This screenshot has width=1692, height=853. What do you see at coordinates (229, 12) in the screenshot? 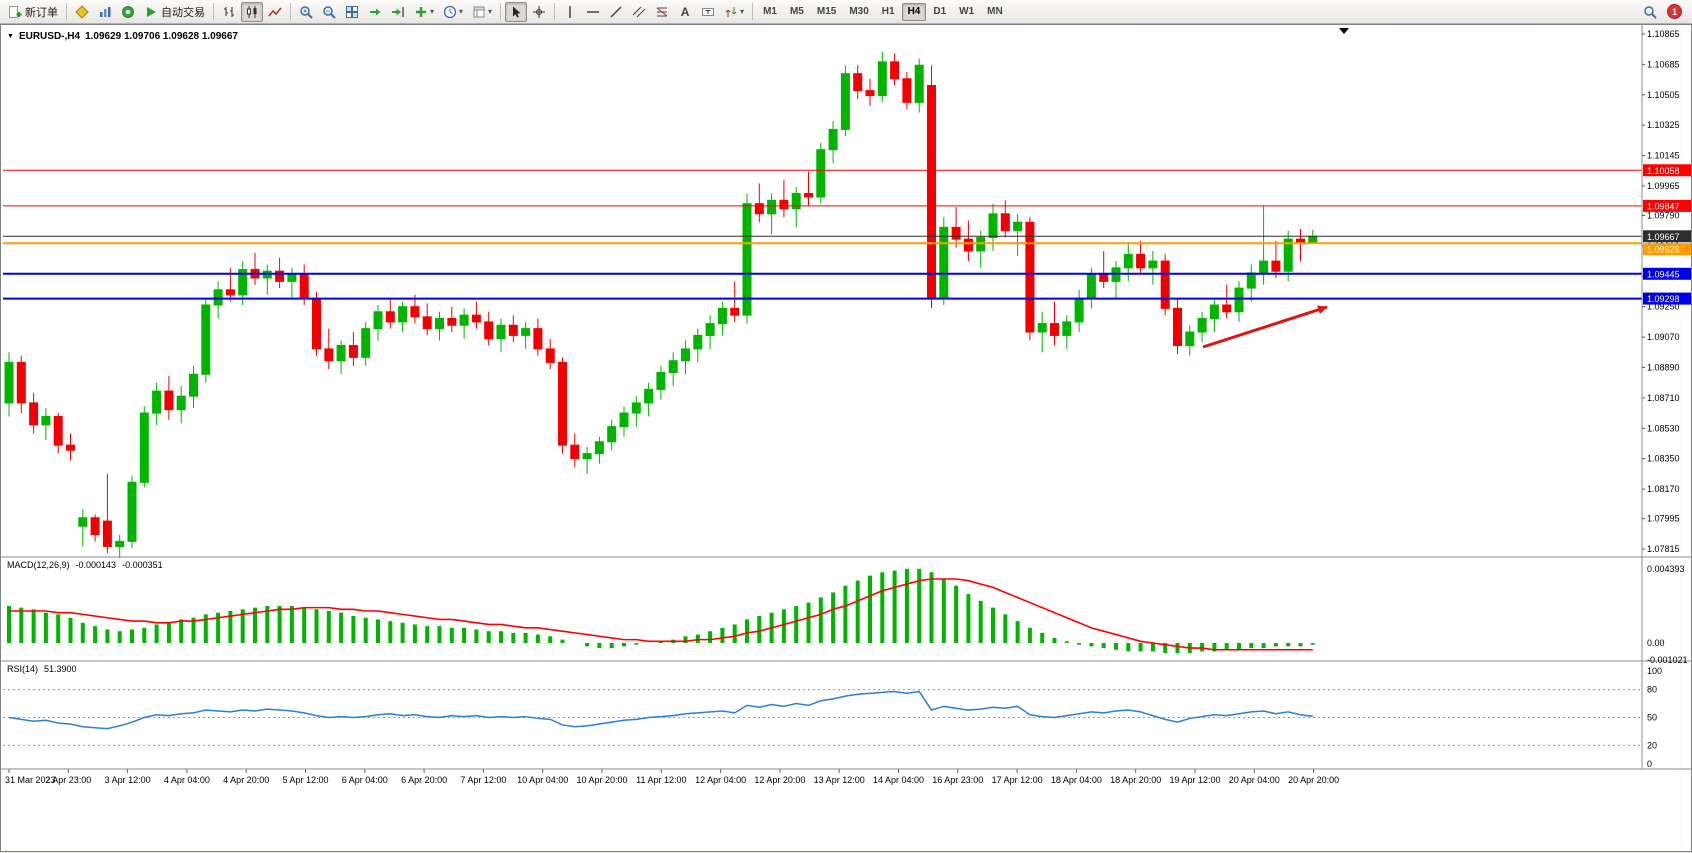
I see `bar-chart-button` at bounding box center [229, 12].